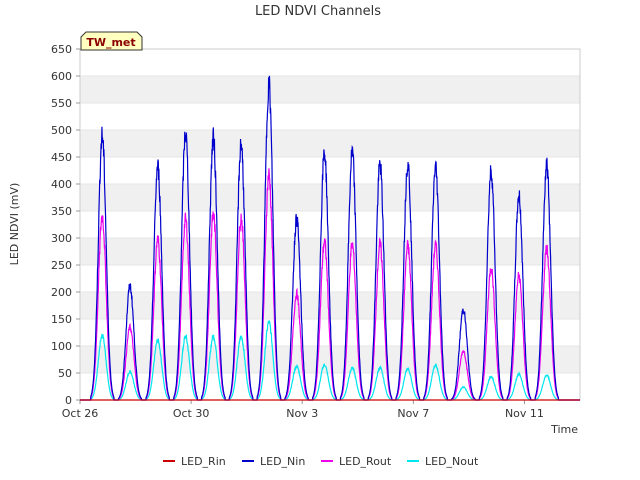 The width and height of the screenshot is (640, 480). I want to click on x-tick-label: Nov 3, so click(302, 413).